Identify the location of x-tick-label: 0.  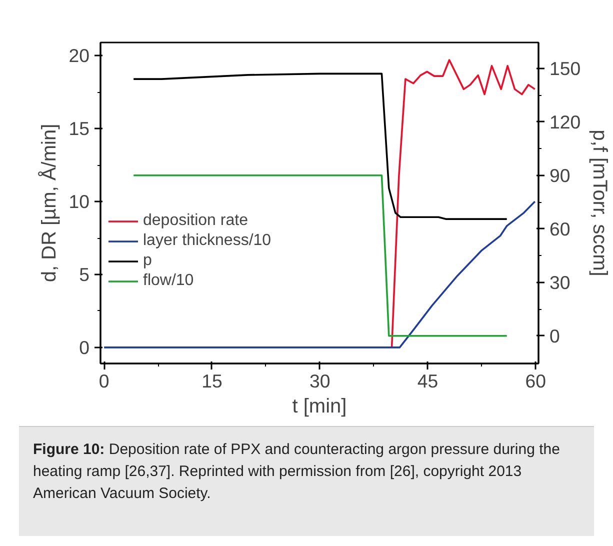
(104, 381).